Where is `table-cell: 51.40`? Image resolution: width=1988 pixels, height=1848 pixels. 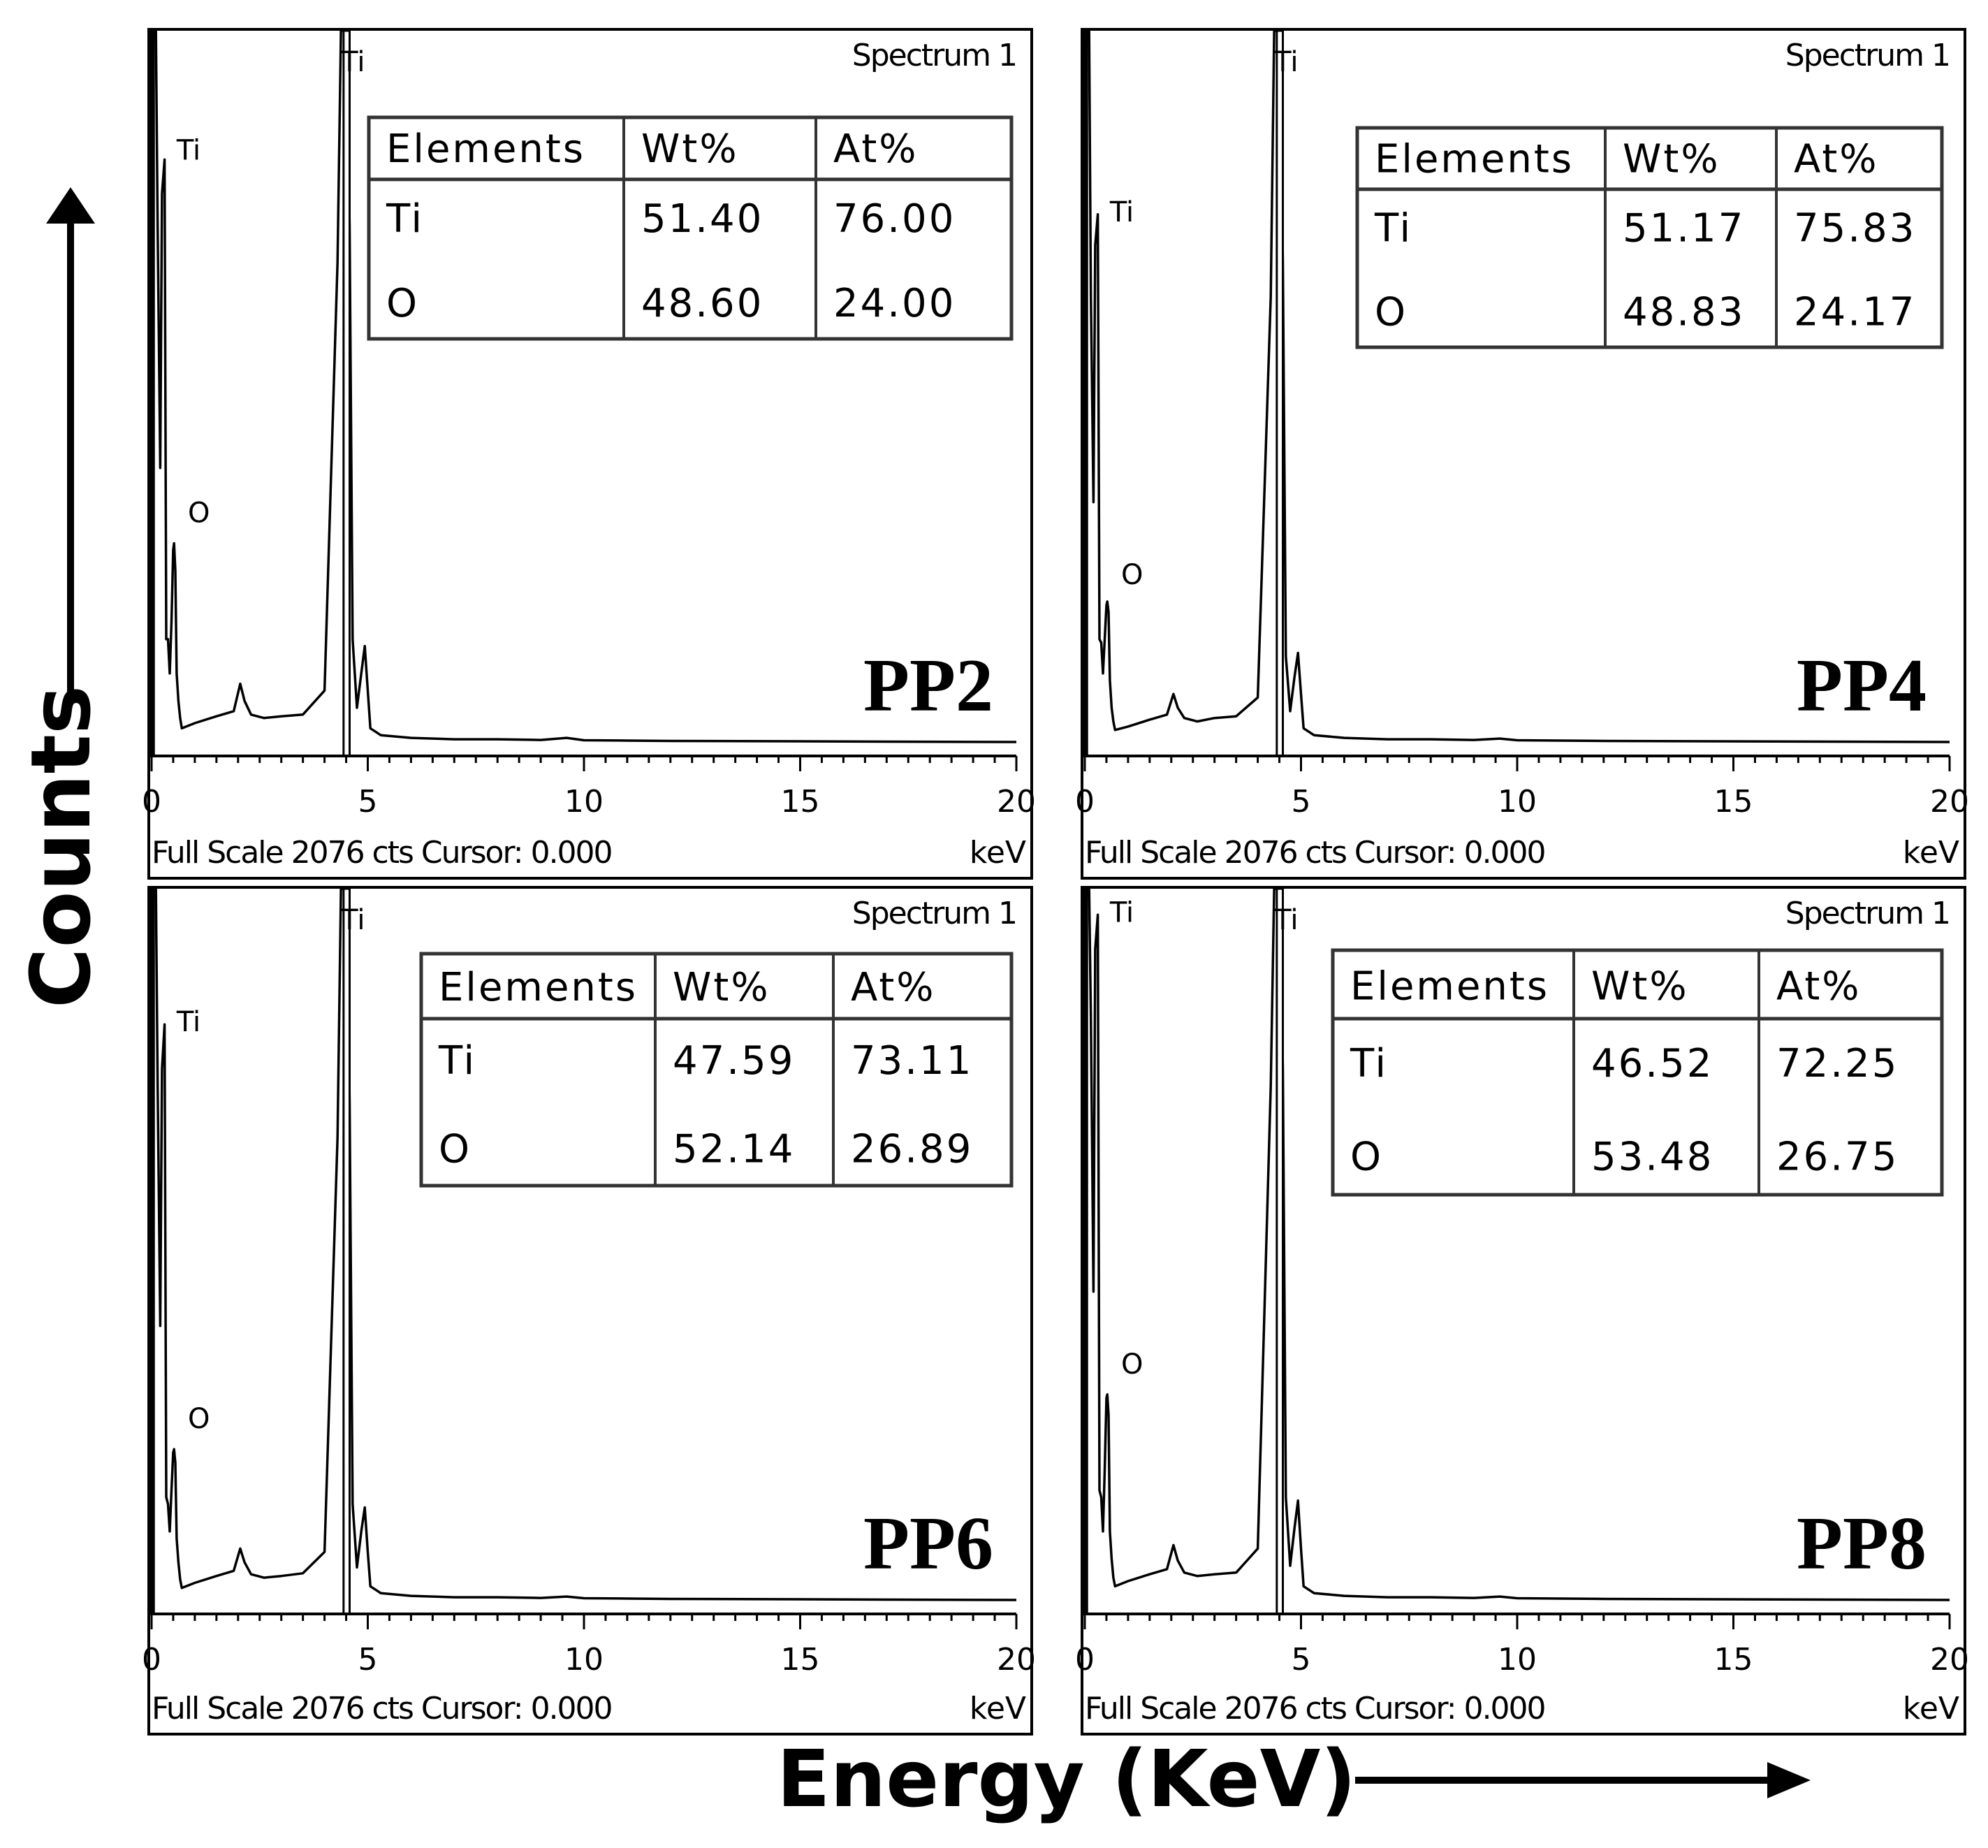 table-cell: 51.40 is located at coordinates (702, 219).